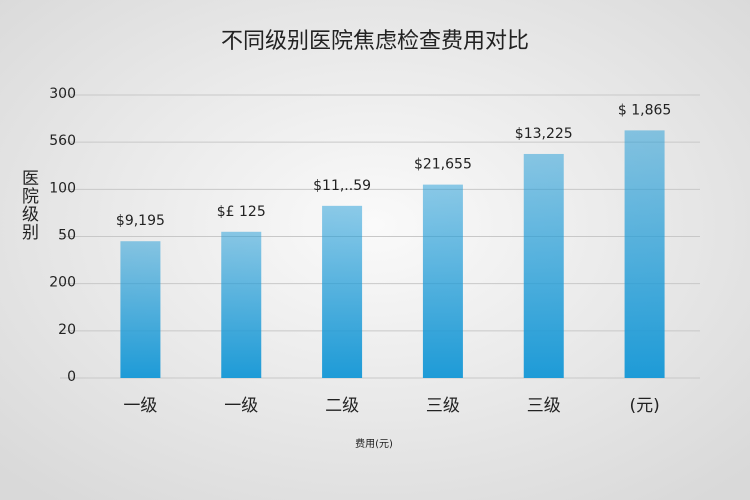  What do you see at coordinates (241, 212) in the screenshot?
I see `bar-annotation: $£ 125` at bounding box center [241, 212].